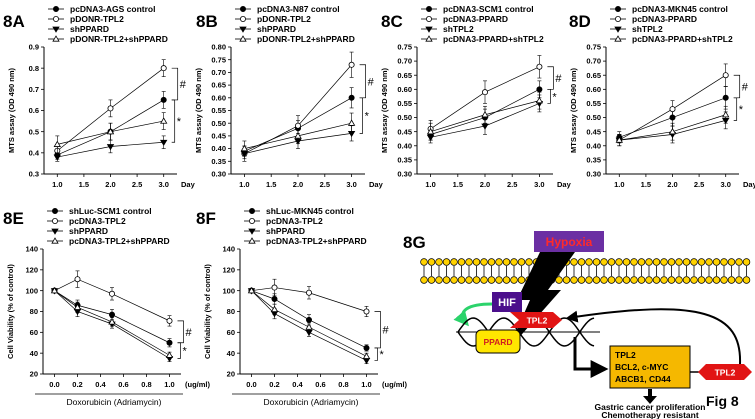 The width and height of the screenshot is (755, 419). What do you see at coordinates (77, 384) in the screenshot?
I see `x-tick-label: 0.2` at bounding box center [77, 384].